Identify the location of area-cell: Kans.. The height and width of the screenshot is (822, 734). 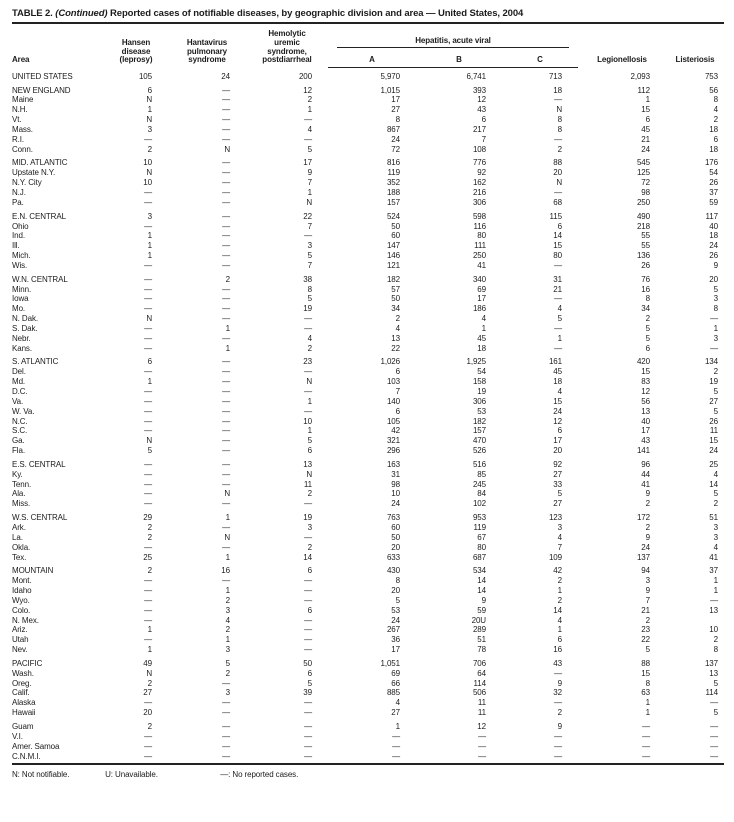
(22, 348).